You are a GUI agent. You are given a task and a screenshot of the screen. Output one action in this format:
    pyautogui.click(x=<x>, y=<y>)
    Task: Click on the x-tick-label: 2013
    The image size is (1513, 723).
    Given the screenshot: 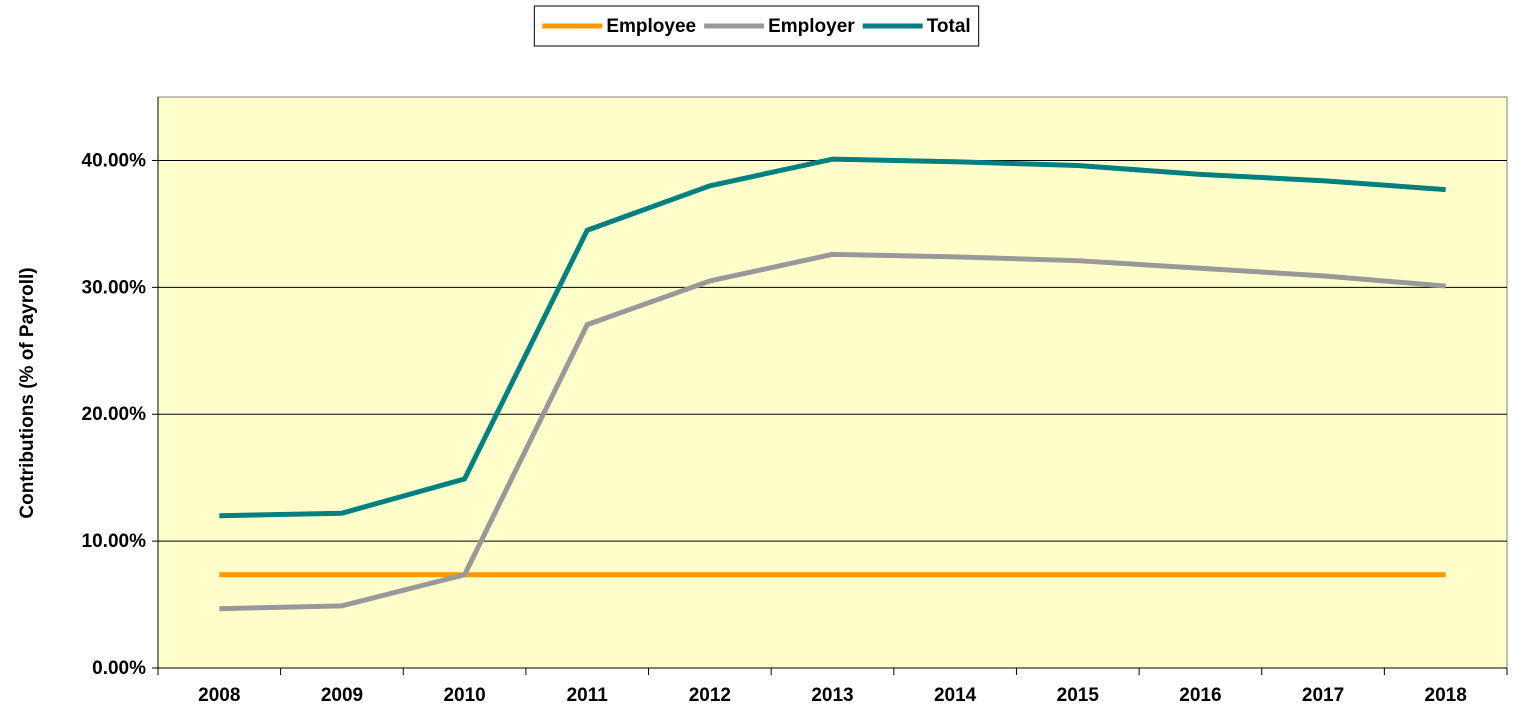 What is the action you would take?
    pyautogui.click(x=832, y=695)
    